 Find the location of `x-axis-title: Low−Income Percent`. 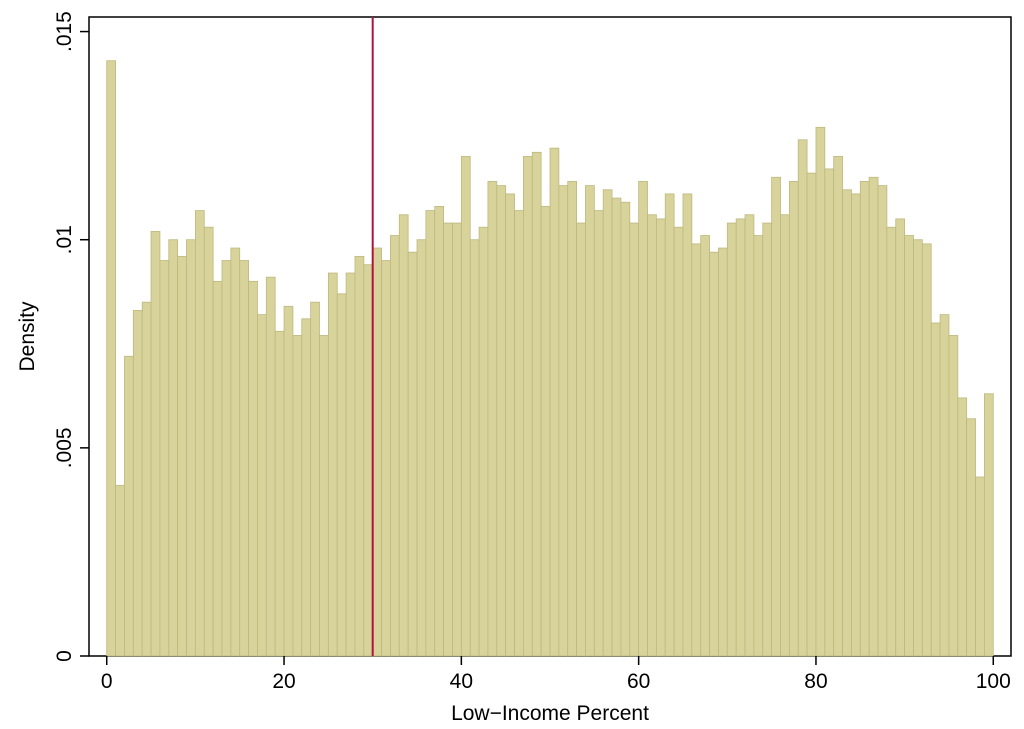

x-axis-title: Low−Income Percent is located at coordinates (550, 713).